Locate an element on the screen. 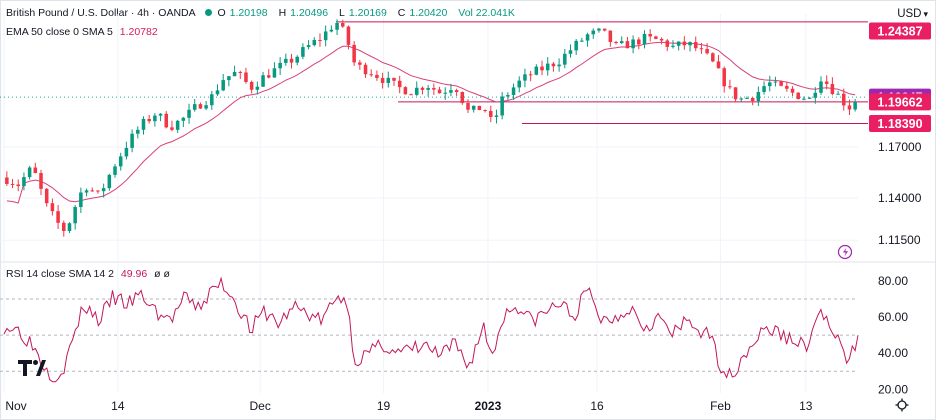  rsi-tick-label: 40.00 is located at coordinates (893, 353).